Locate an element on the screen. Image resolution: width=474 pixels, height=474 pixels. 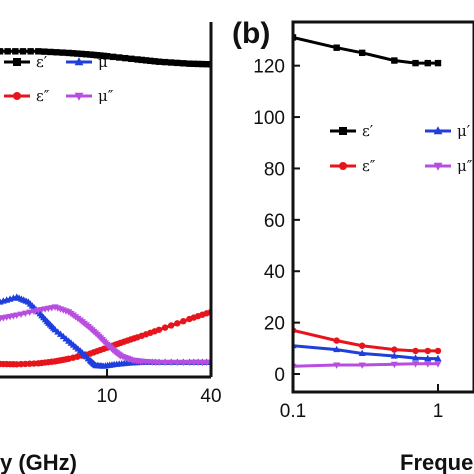
panel-b-ytick-label-3: 60 is located at coordinates (274, 221).